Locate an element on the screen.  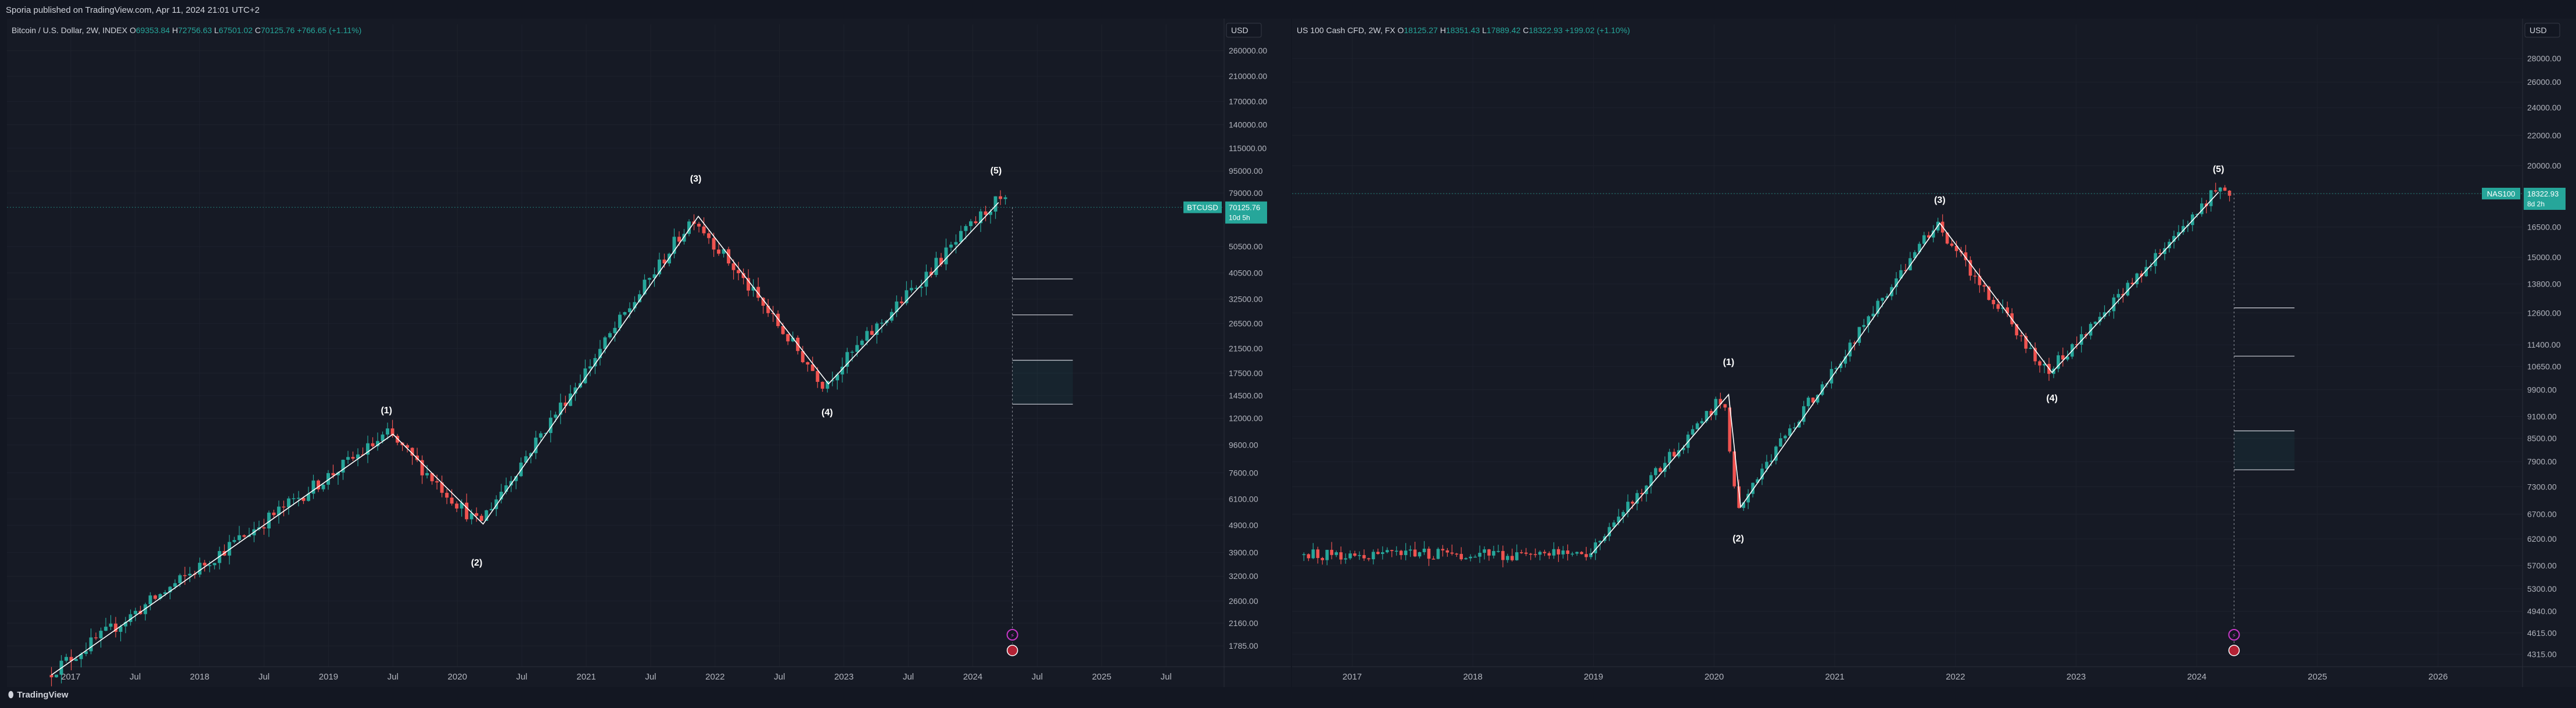
tradingview-brand: TradingView is located at coordinates (43, 695).